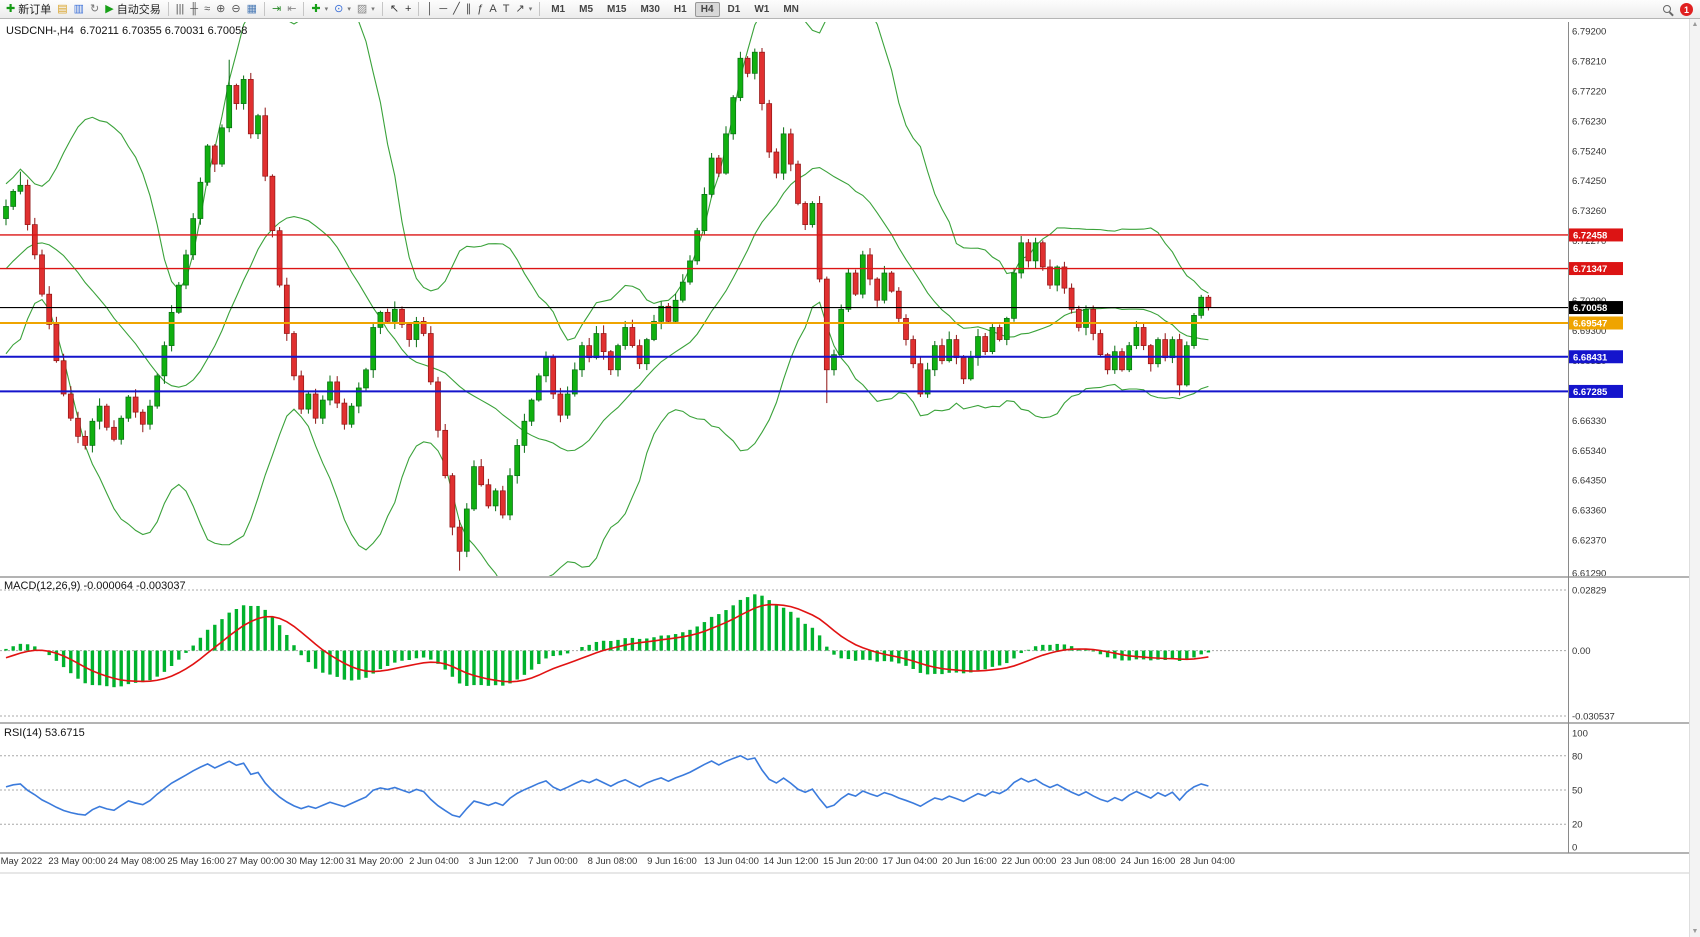 This screenshot has width=1700, height=937. What do you see at coordinates (180, 9) in the screenshot?
I see `bar-chart-button: |||` at bounding box center [180, 9].